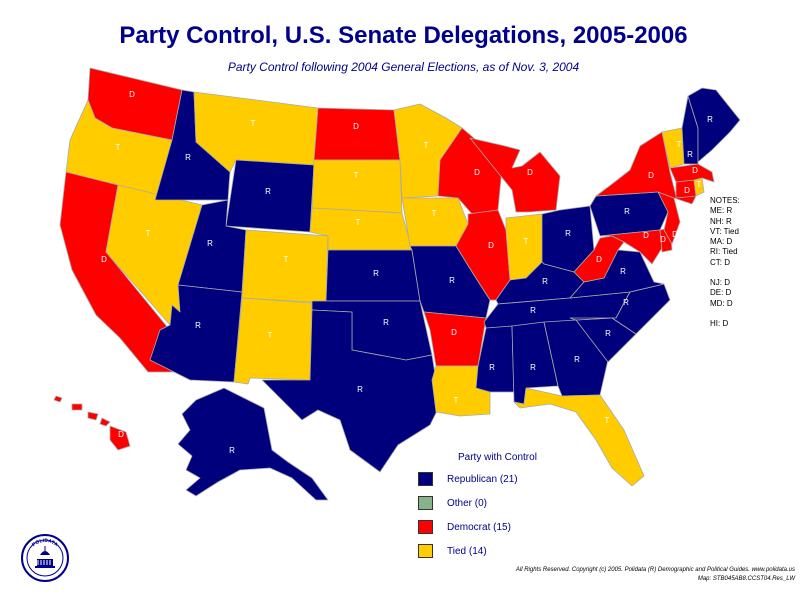 The image size is (807, 612). What do you see at coordinates (526, 241) in the screenshot?
I see `state-label-IN: T` at bounding box center [526, 241].